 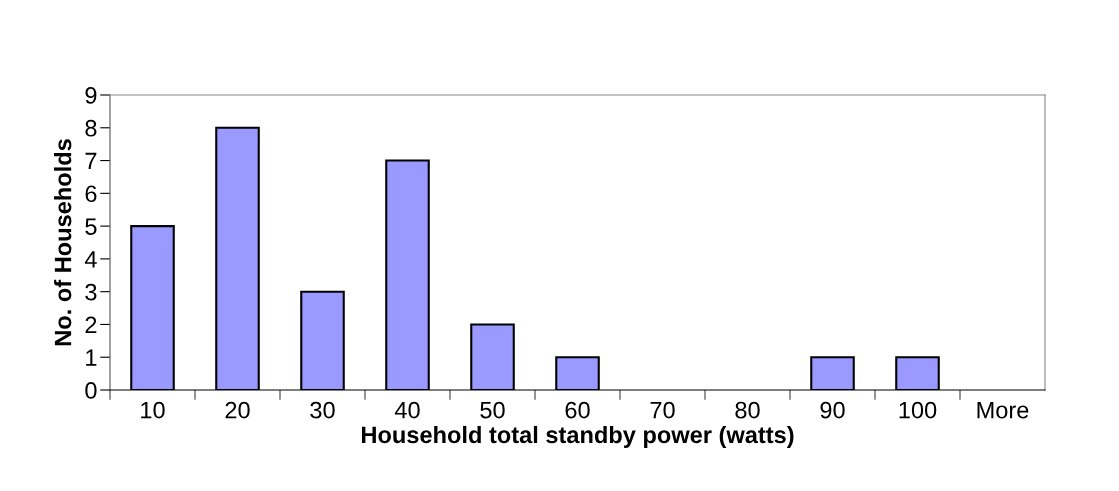 I want to click on x-tick-label: 80, so click(x=747, y=410).